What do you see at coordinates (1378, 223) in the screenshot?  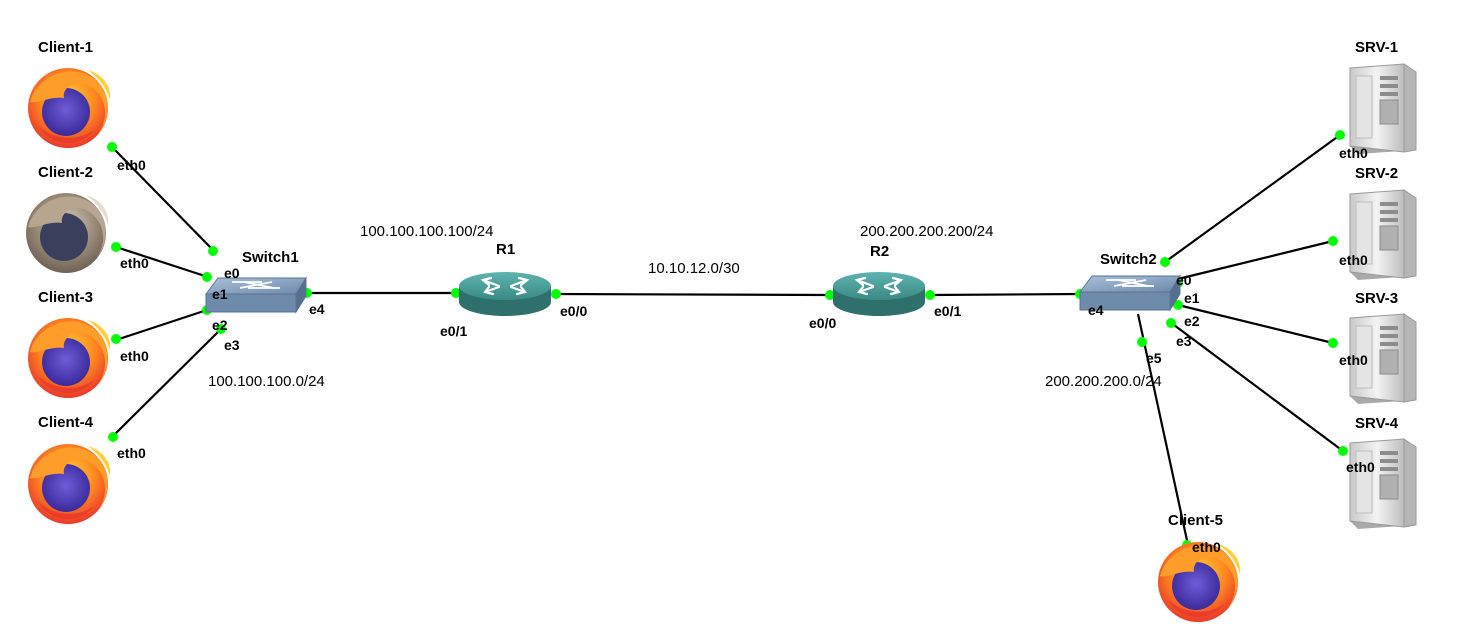 I see `srv-2-node: SRV-2 eth0` at bounding box center [1378, 223].